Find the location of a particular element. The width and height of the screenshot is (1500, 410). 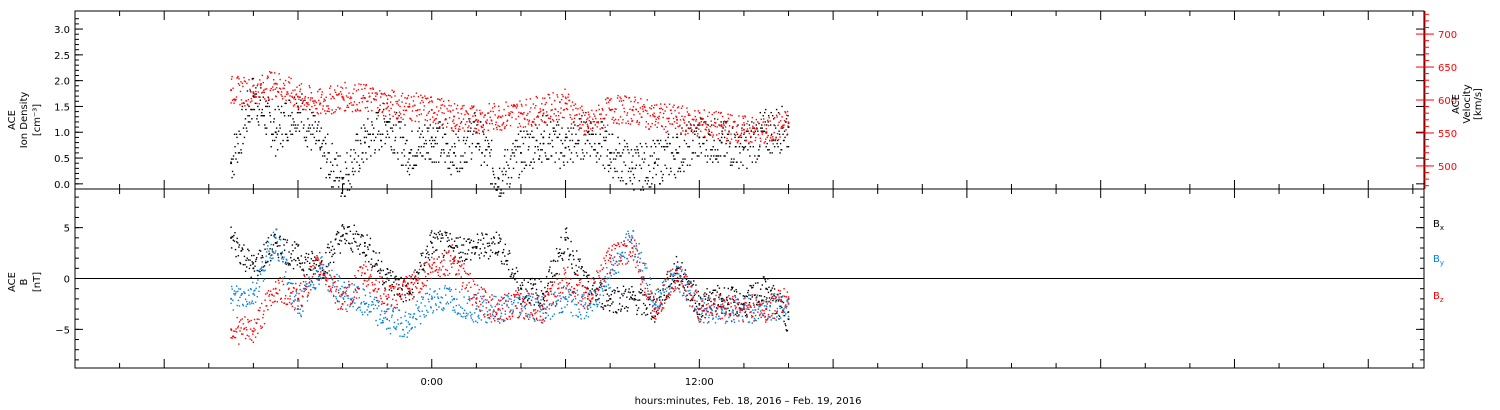

density-tick-label: 3.0 is located at coordinates (62, 30).